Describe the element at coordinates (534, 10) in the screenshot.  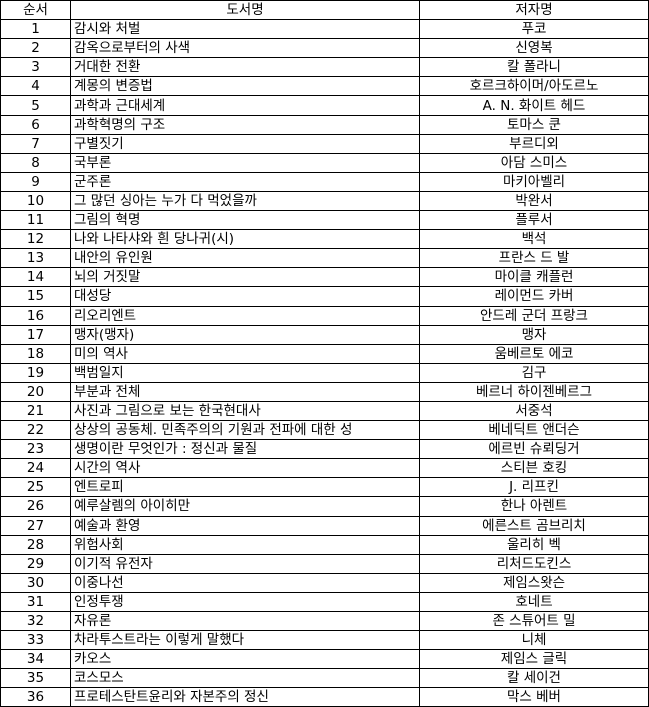
I see `header-author: 저자명` at that location.